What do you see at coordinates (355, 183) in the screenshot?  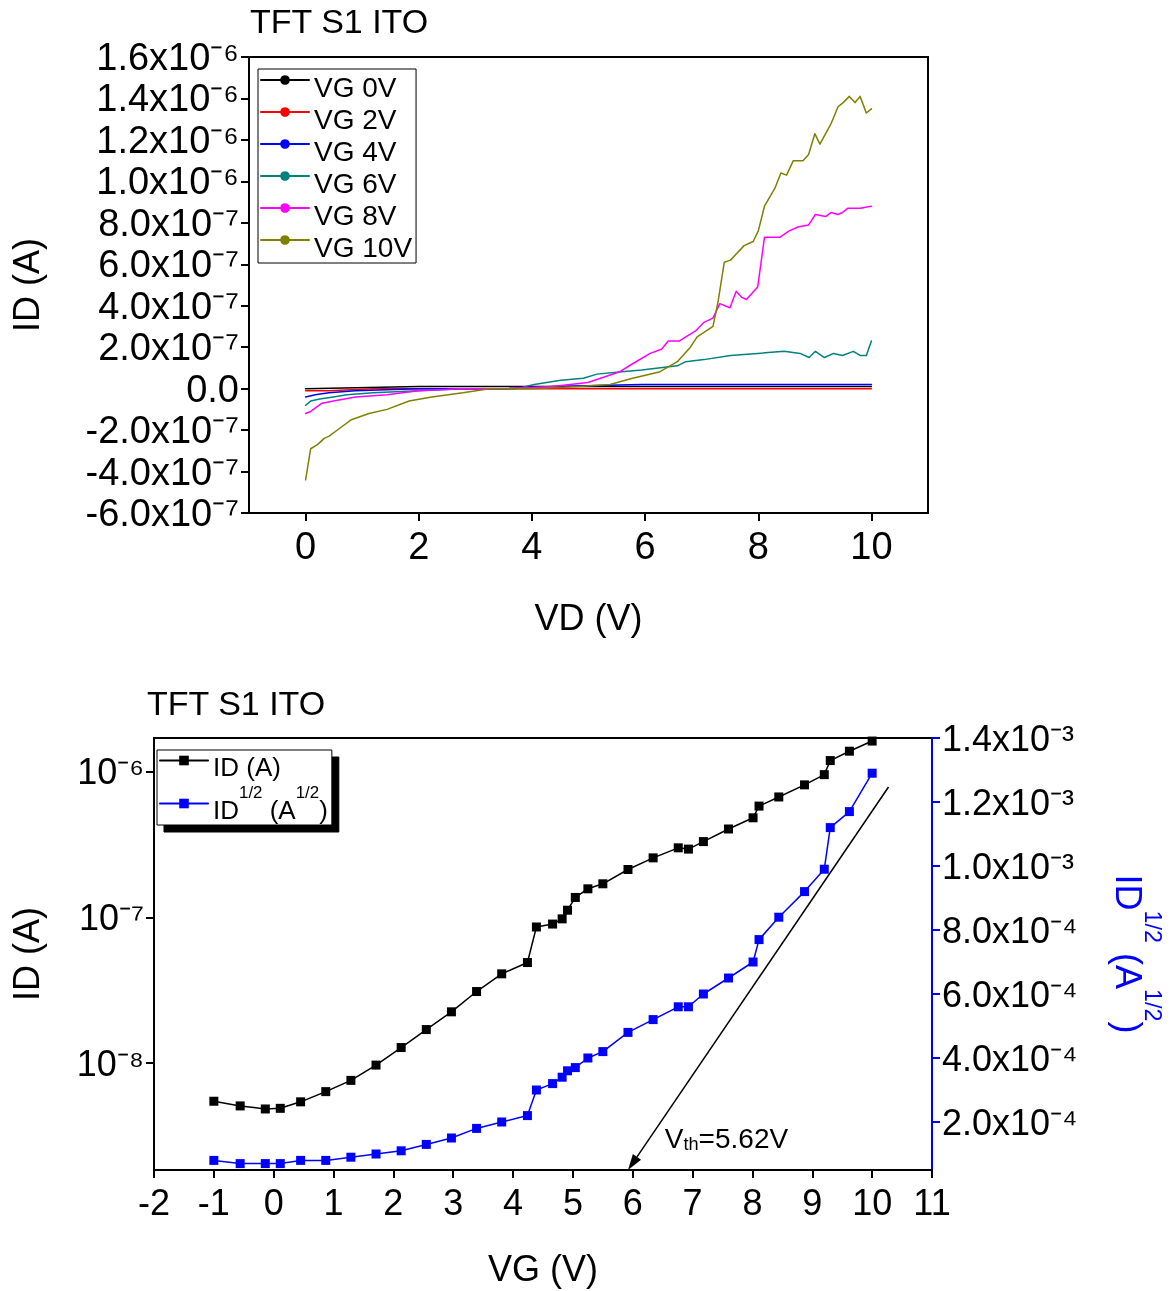 I see `legend-label: VG 6V` at bounding box center [355, 183].